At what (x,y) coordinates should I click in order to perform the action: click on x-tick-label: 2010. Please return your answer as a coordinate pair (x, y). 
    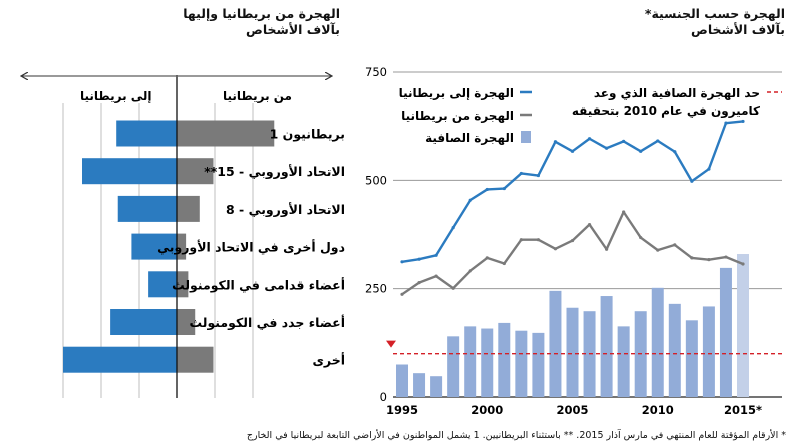
    Looking at the image, I should click on (658, 410).